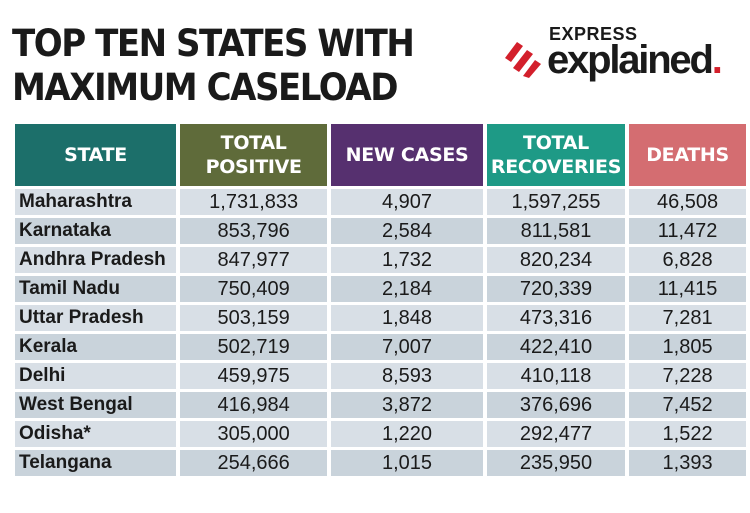 Image resolution: width=750 pixels, height=513 pixels. I want to click on new-cases-cell: 1,220, so click(407, 434).